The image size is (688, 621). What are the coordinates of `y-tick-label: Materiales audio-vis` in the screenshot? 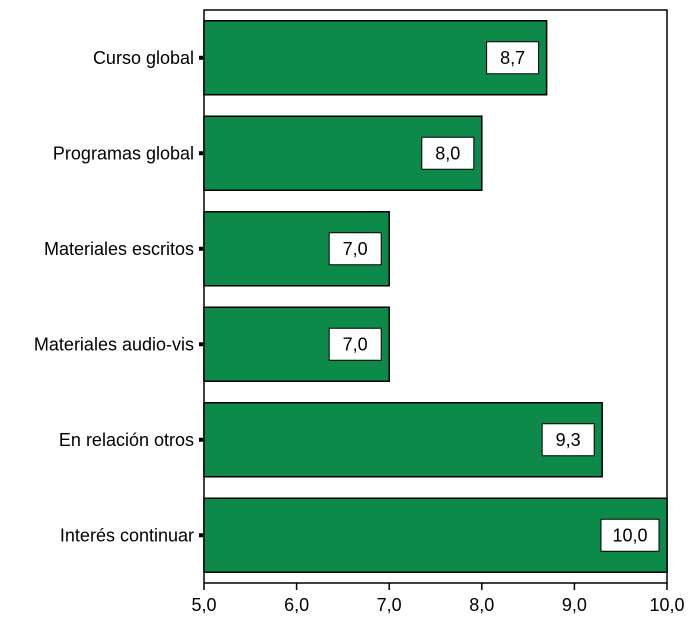 It's located at (114, 344).